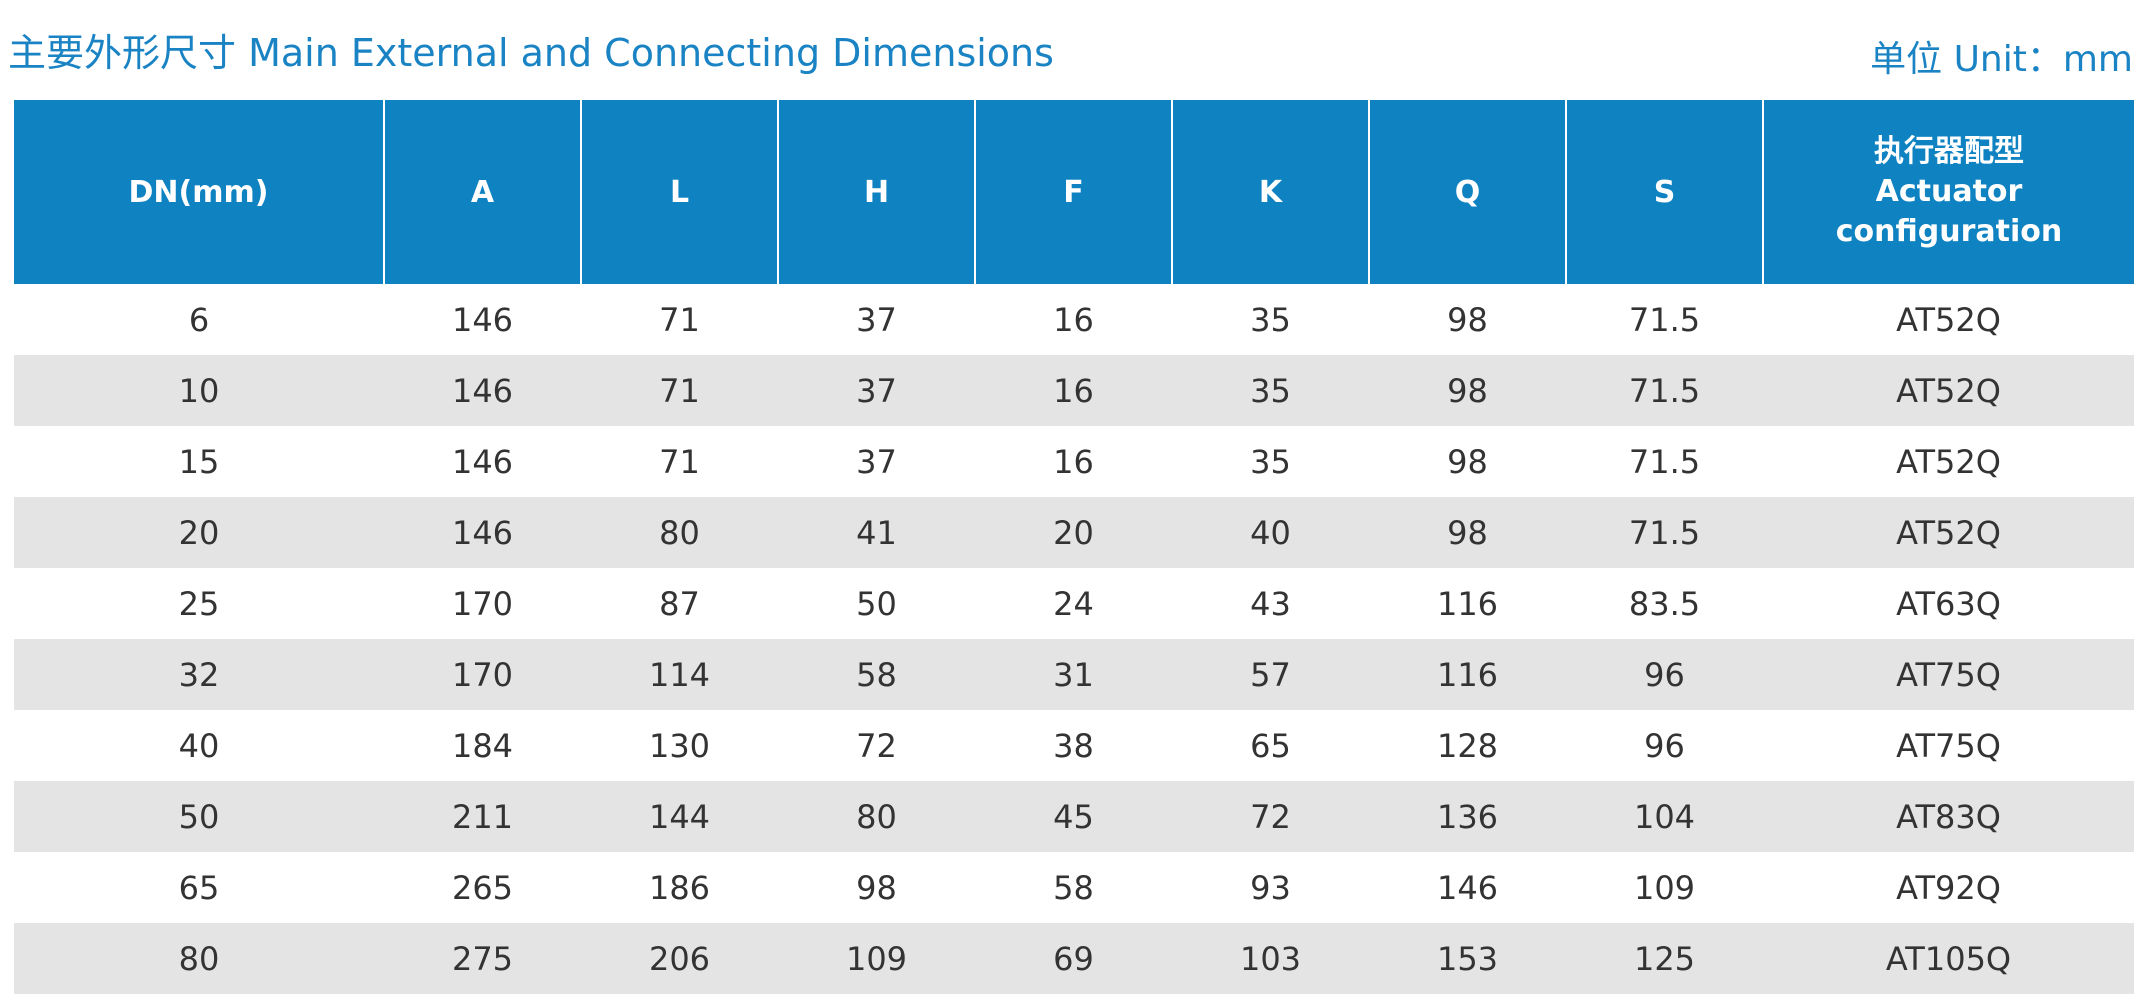 This screenshot has height=1001, width=2143. Describe the element at coordinates (199, 461) in the screenshot. I see `cell-dn: 15` at that location.